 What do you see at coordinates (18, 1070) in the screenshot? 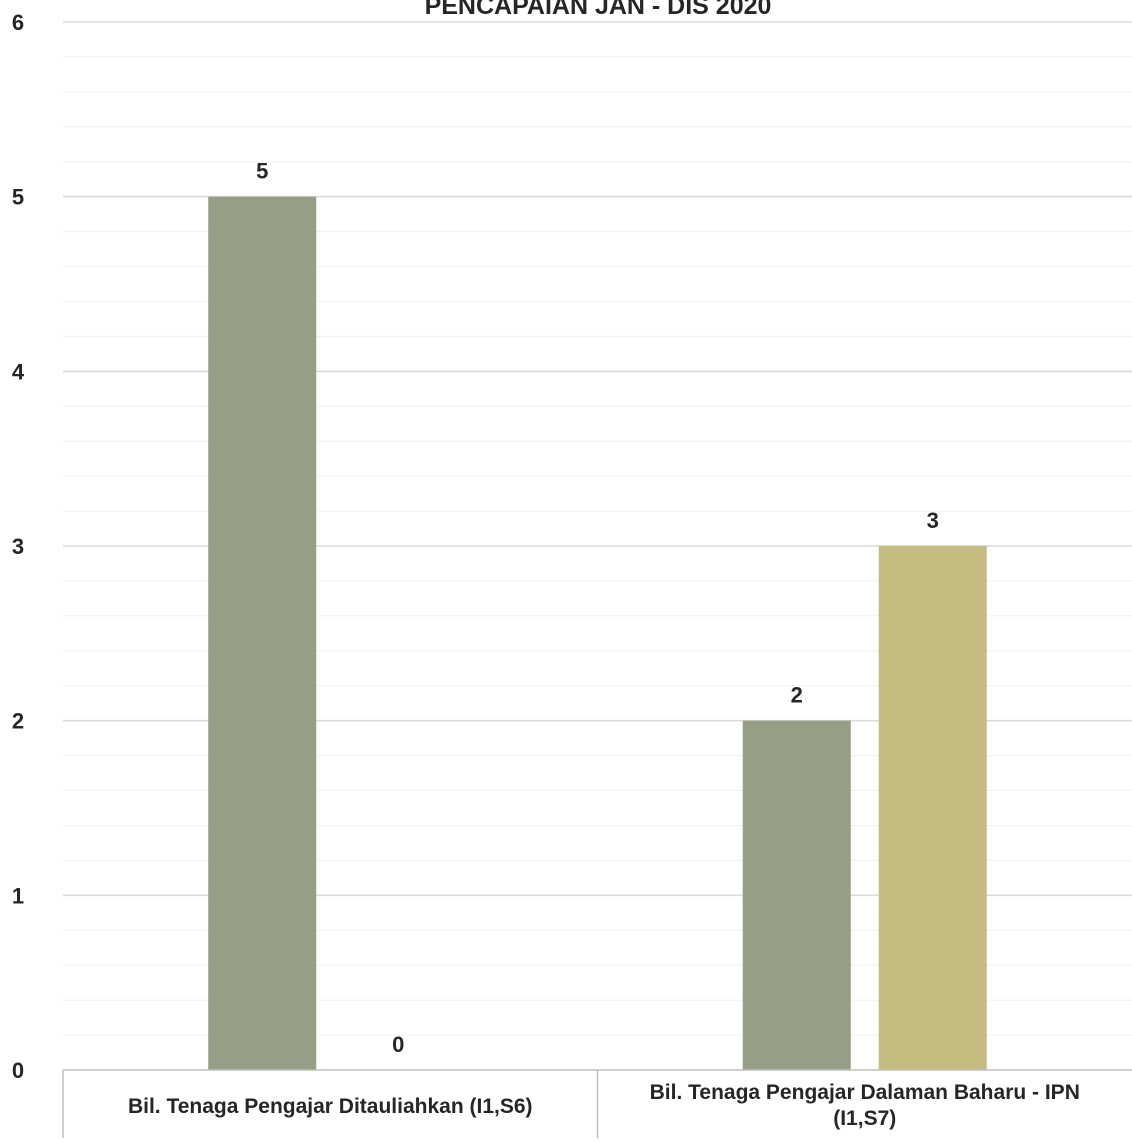
I see `y-tick-label: 0` at bounding box center [18, 1070].